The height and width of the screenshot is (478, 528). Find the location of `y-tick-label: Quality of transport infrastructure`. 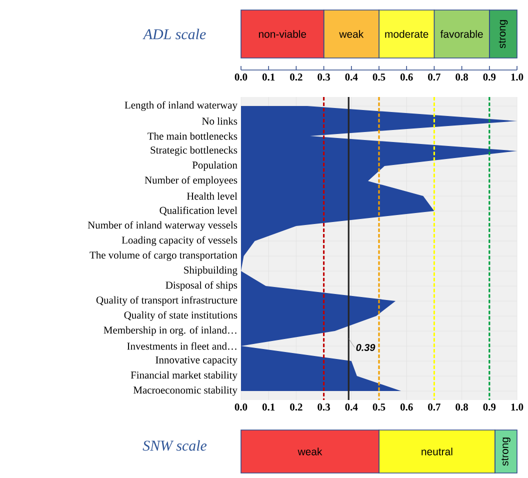

y-tick-label: Quality of transport infrastructure is located at coordinates (167, 301).